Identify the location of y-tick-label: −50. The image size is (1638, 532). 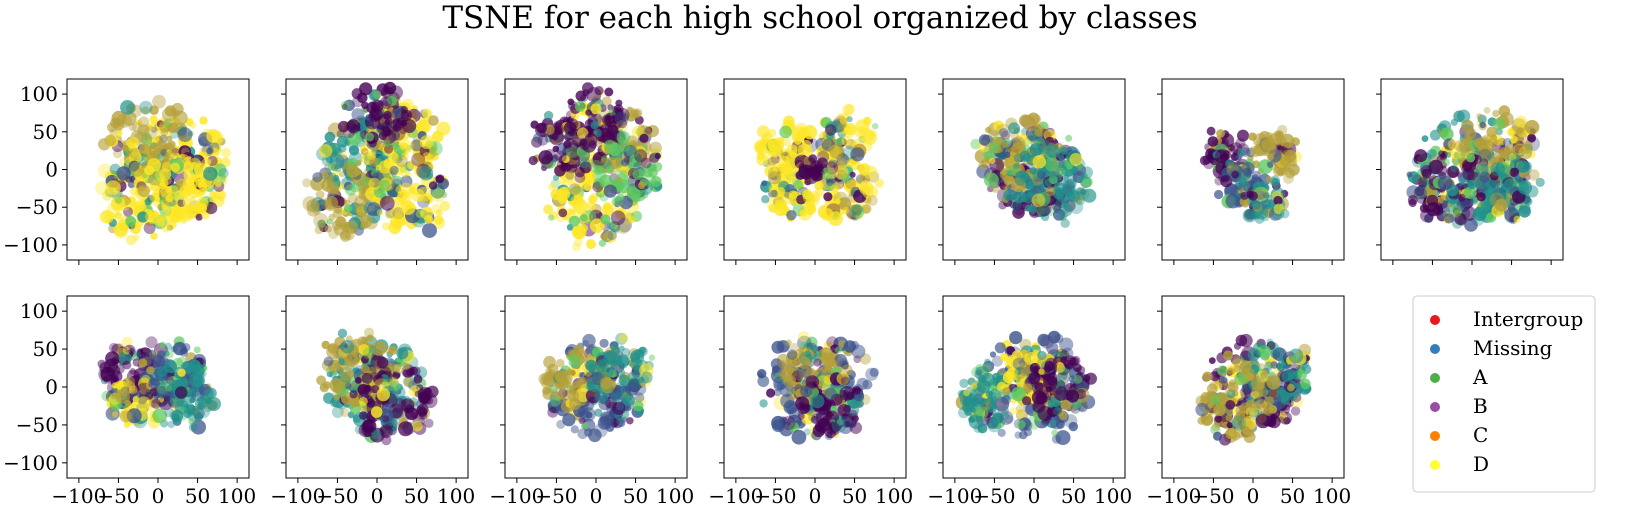
(37, 207).